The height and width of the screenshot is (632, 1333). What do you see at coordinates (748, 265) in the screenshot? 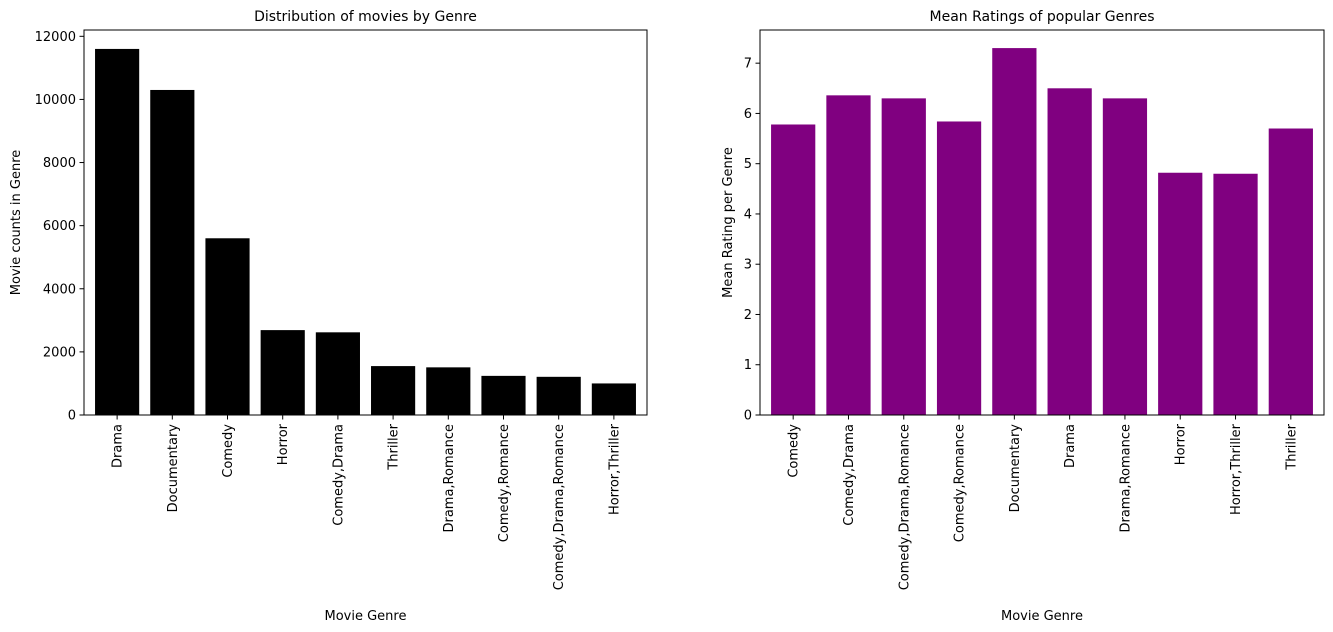
I see `y-tick-label: 3` at bounding box center [748, 265].